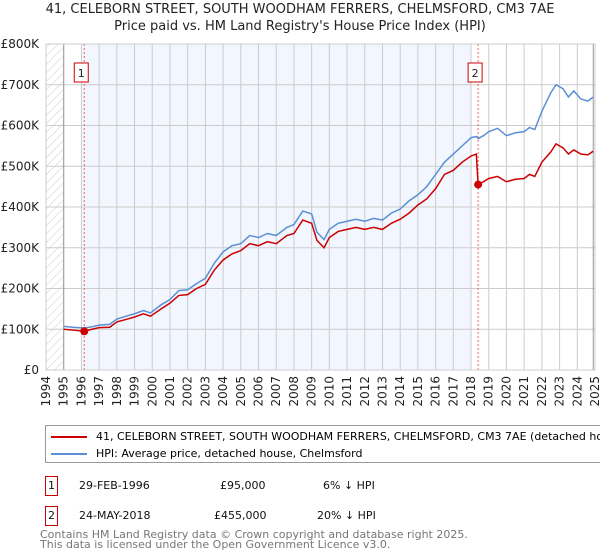 This screenshot has width=600, height=560. Describe the element at coordinates (329, 391) in the screenshot. I see `x-tick-label: 2010` at that location.